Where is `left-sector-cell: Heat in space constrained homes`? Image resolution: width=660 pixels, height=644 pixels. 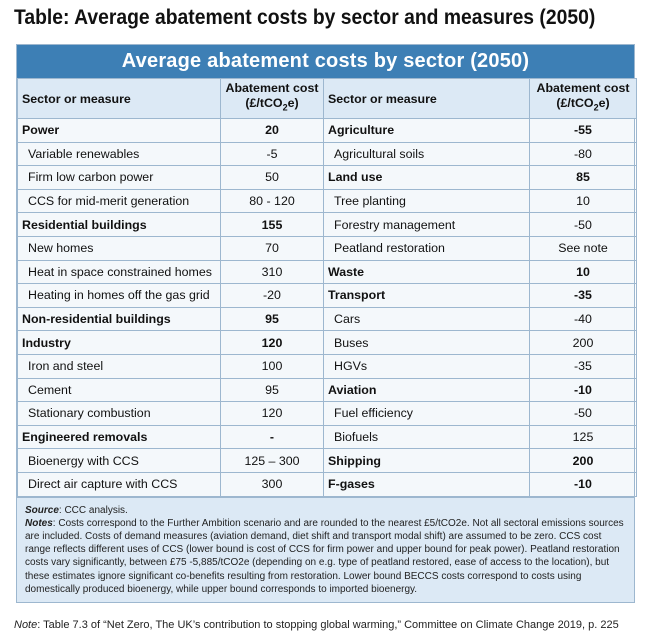 left-sector-cell: Heat in space constrained homes is located at coordinates (119, 272).